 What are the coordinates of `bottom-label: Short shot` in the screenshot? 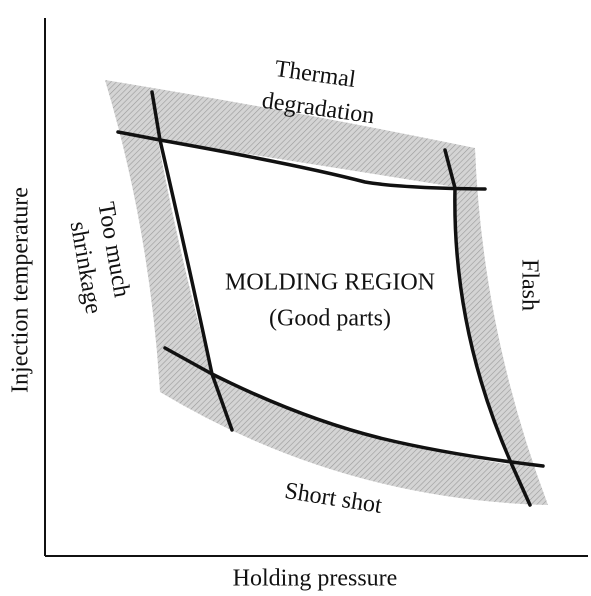 It's located at (333, 498).